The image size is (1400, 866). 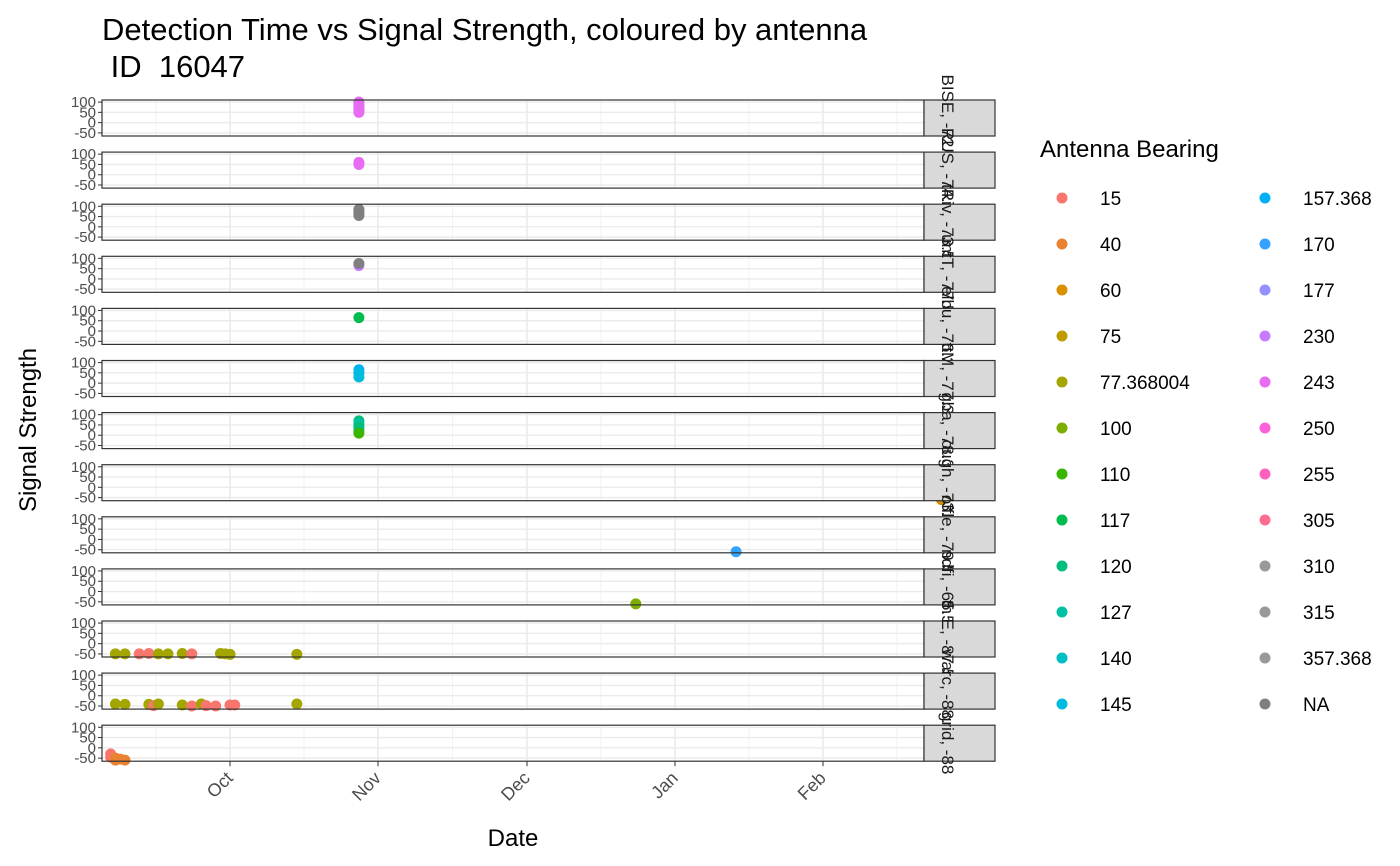 I want to click on x-tick-label: Dec, so click(x=515, y=786).